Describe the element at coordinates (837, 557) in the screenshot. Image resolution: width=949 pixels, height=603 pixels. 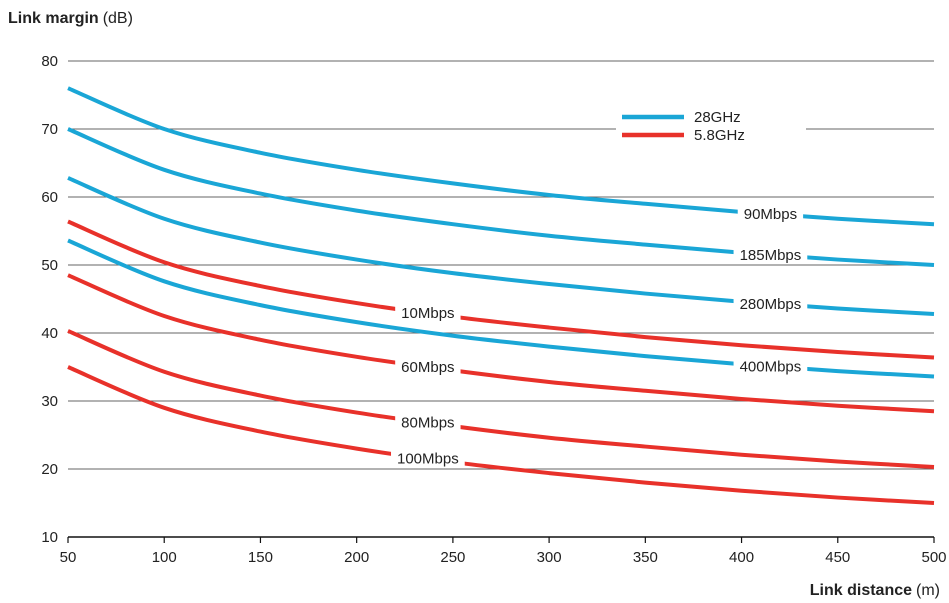
I see `x-tick-label: 450` at that location.